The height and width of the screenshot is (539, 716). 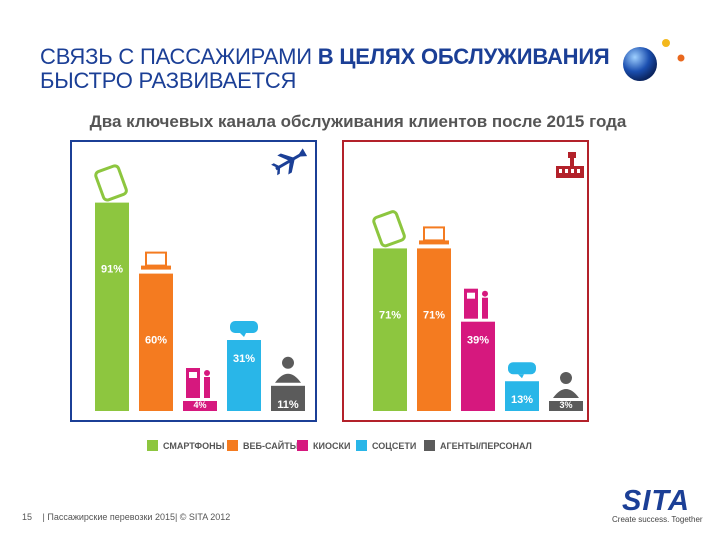 I want to click on legend-swatch-kiosks, so click(x=302, y=445).